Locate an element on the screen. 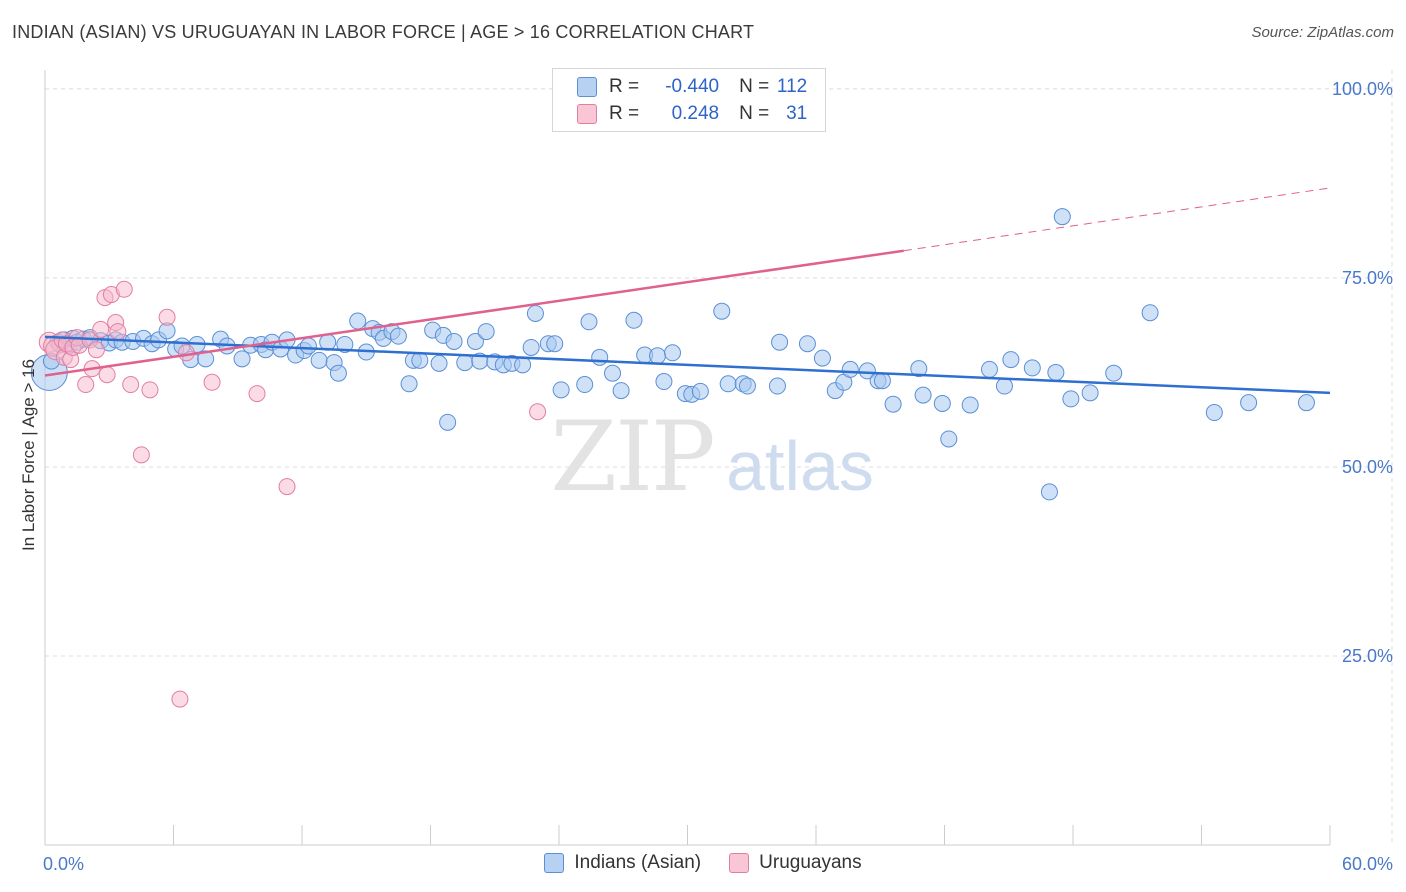 The width and height of the screenshot is (1406, 892). y-tick-label: 25.0% is located at coordinates (1367, 656).